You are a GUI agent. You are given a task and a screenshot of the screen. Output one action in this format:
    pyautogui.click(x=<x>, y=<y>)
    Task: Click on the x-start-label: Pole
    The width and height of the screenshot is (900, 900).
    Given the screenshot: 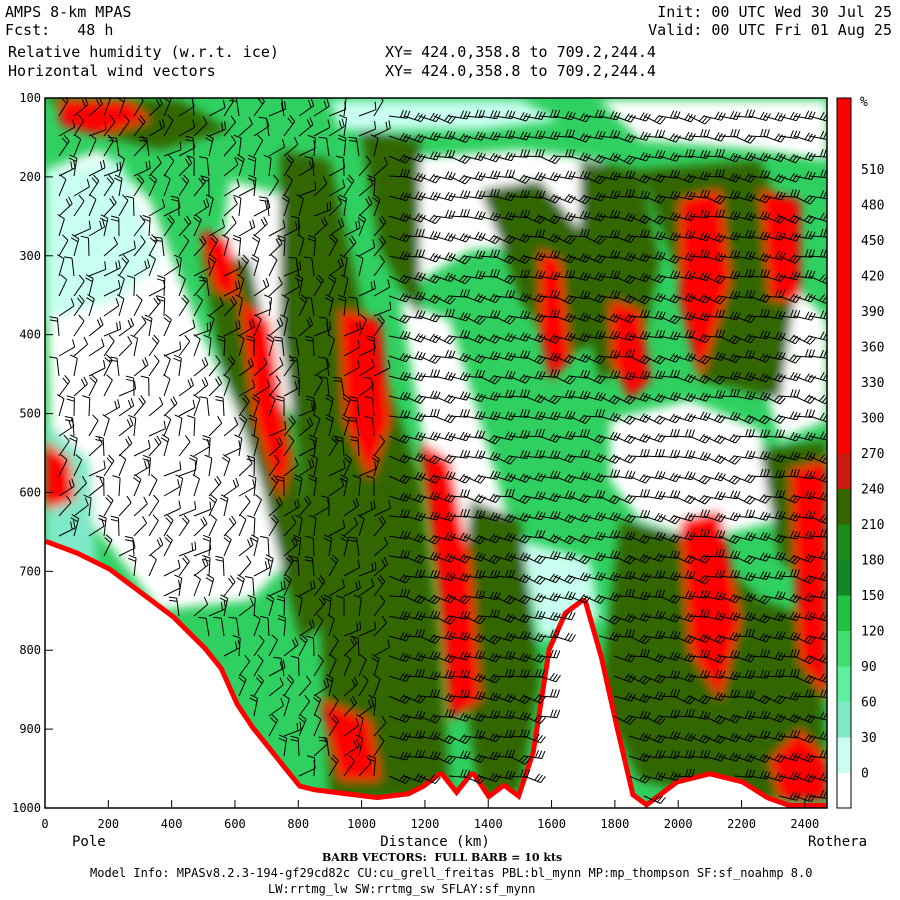 What is the action you would take?
    pyautogui.click(x=89, y=842)
    